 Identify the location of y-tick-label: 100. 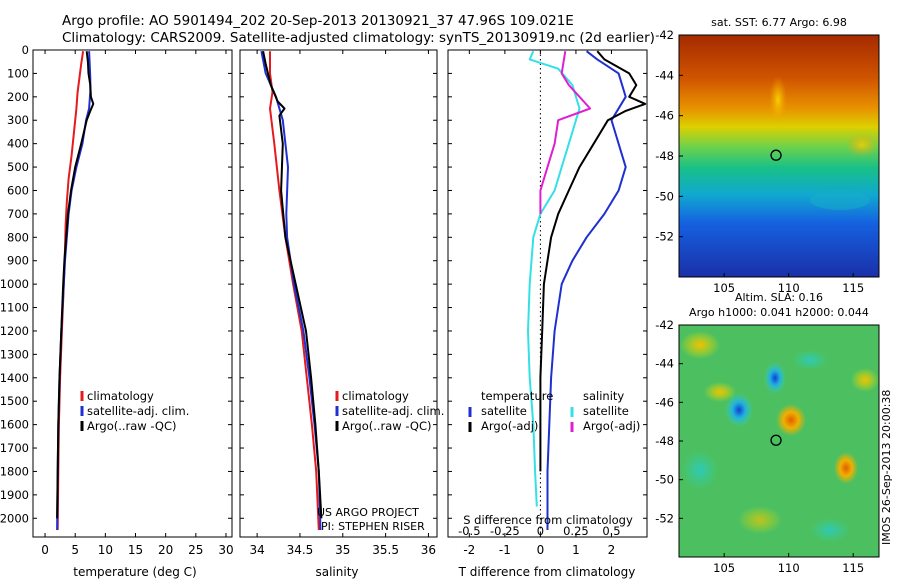
(18, 73).